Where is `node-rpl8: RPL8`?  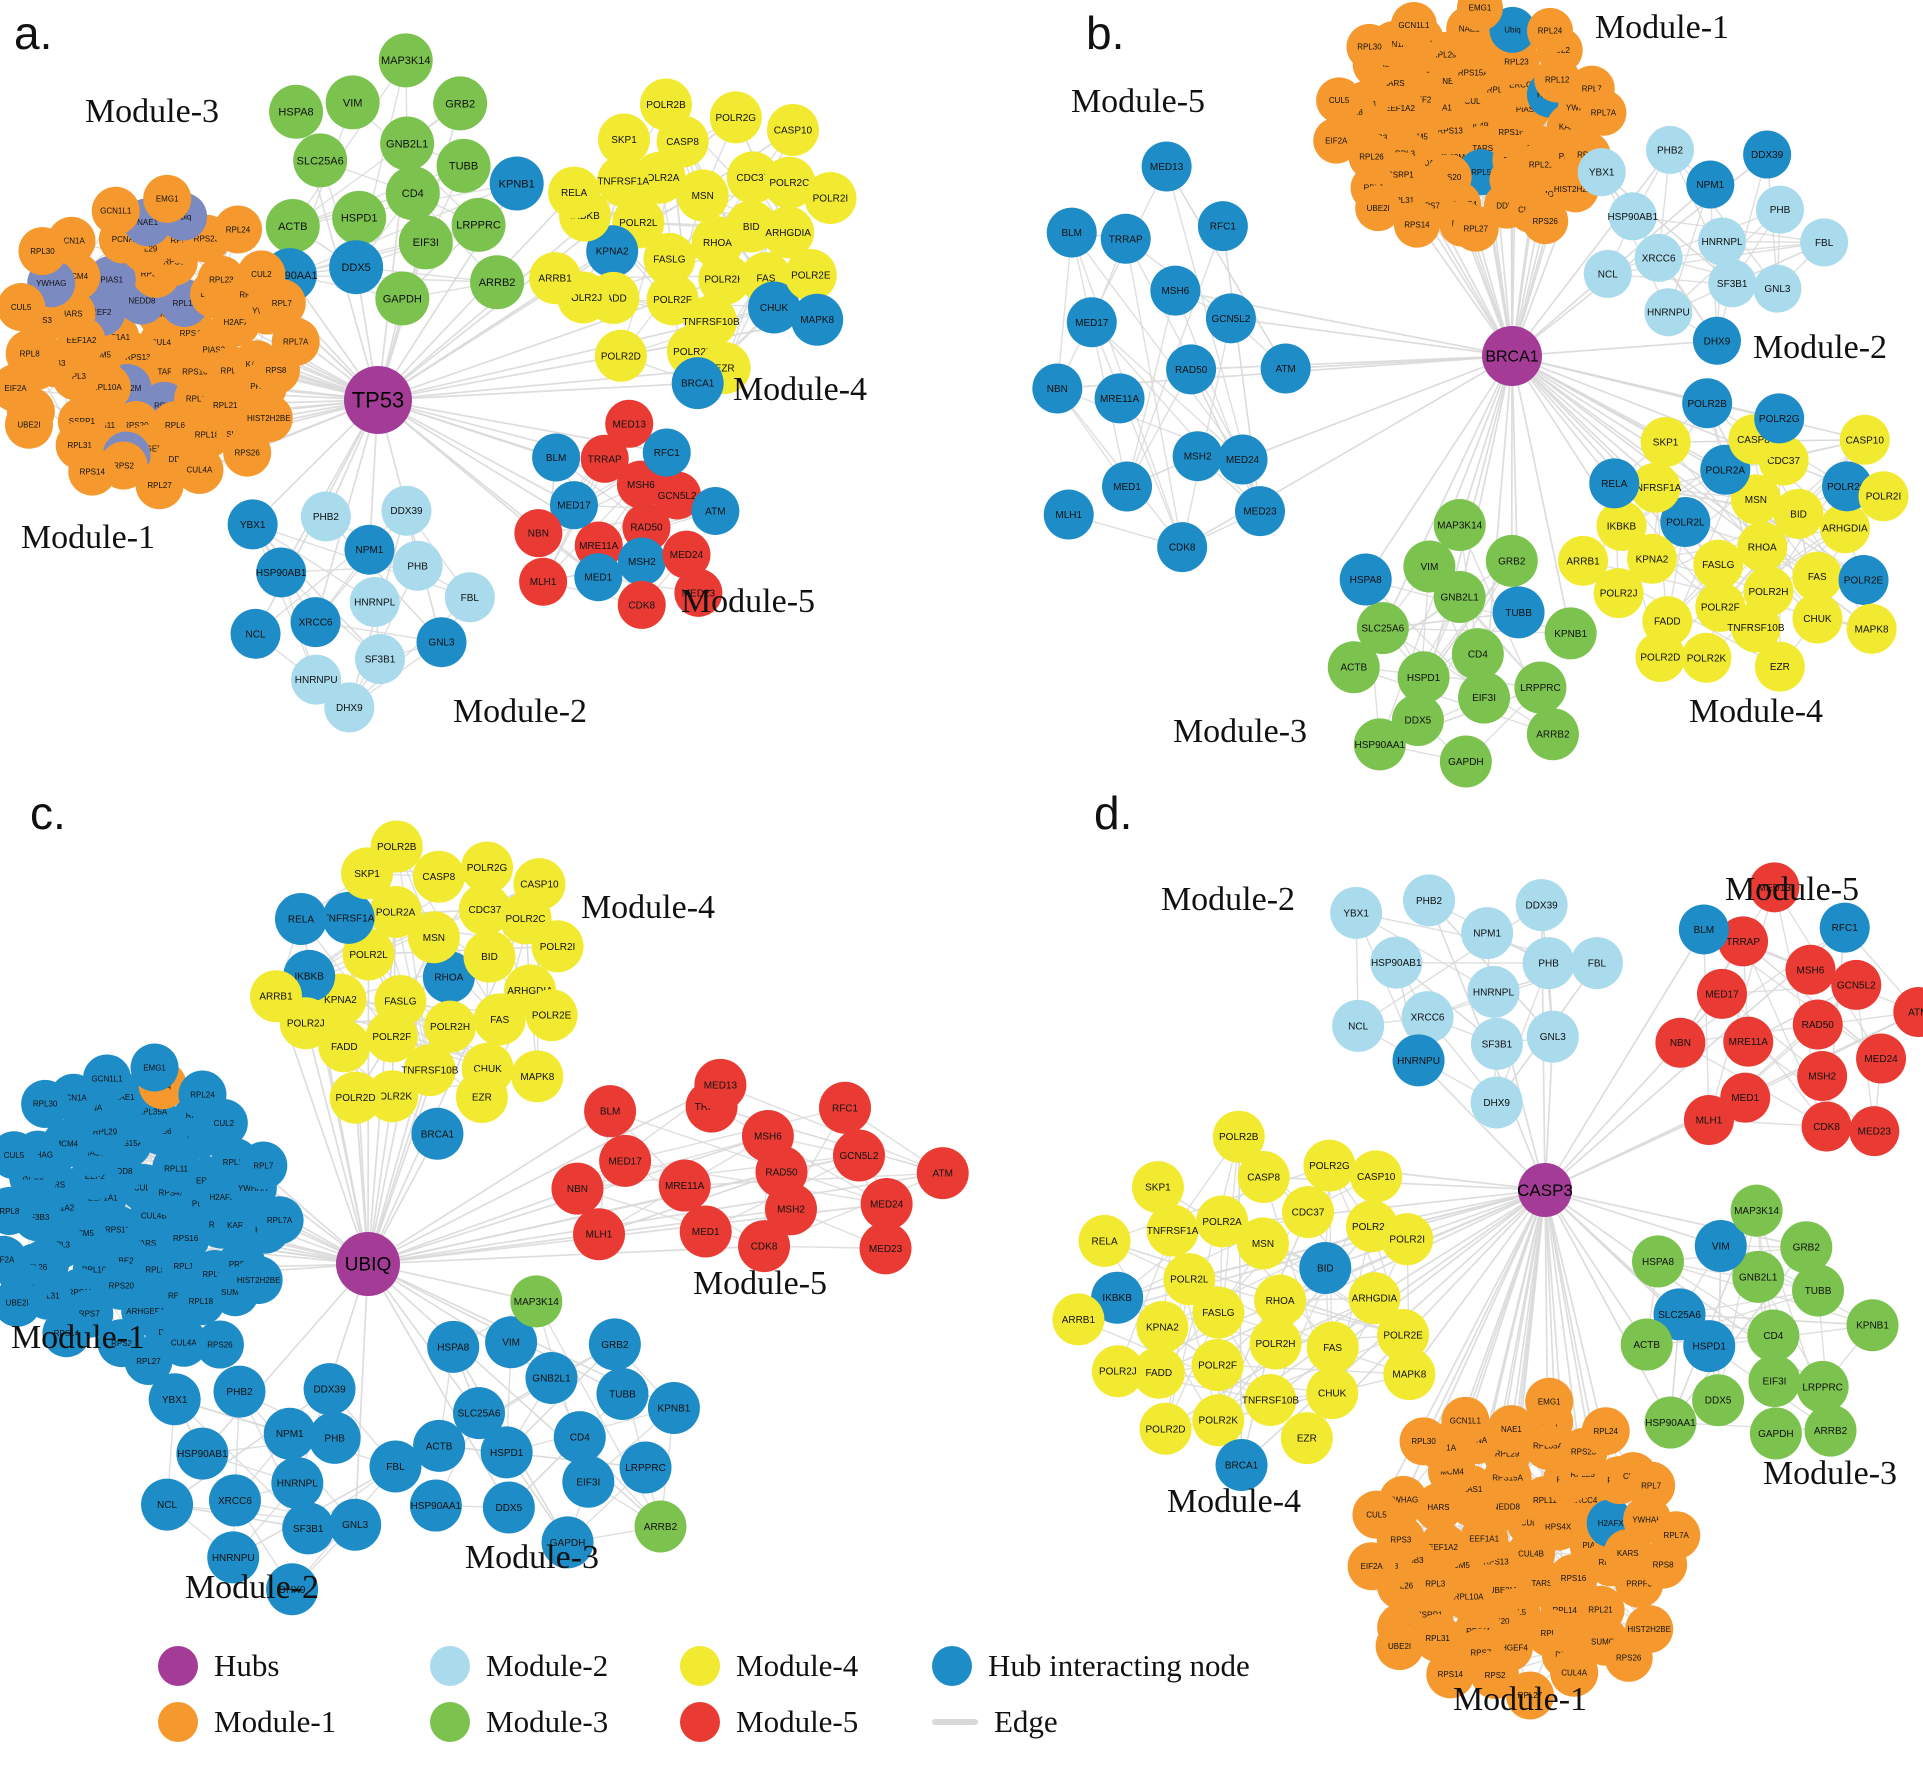
node-rpl8: RPL8 is located at coordinates (17, 1210).